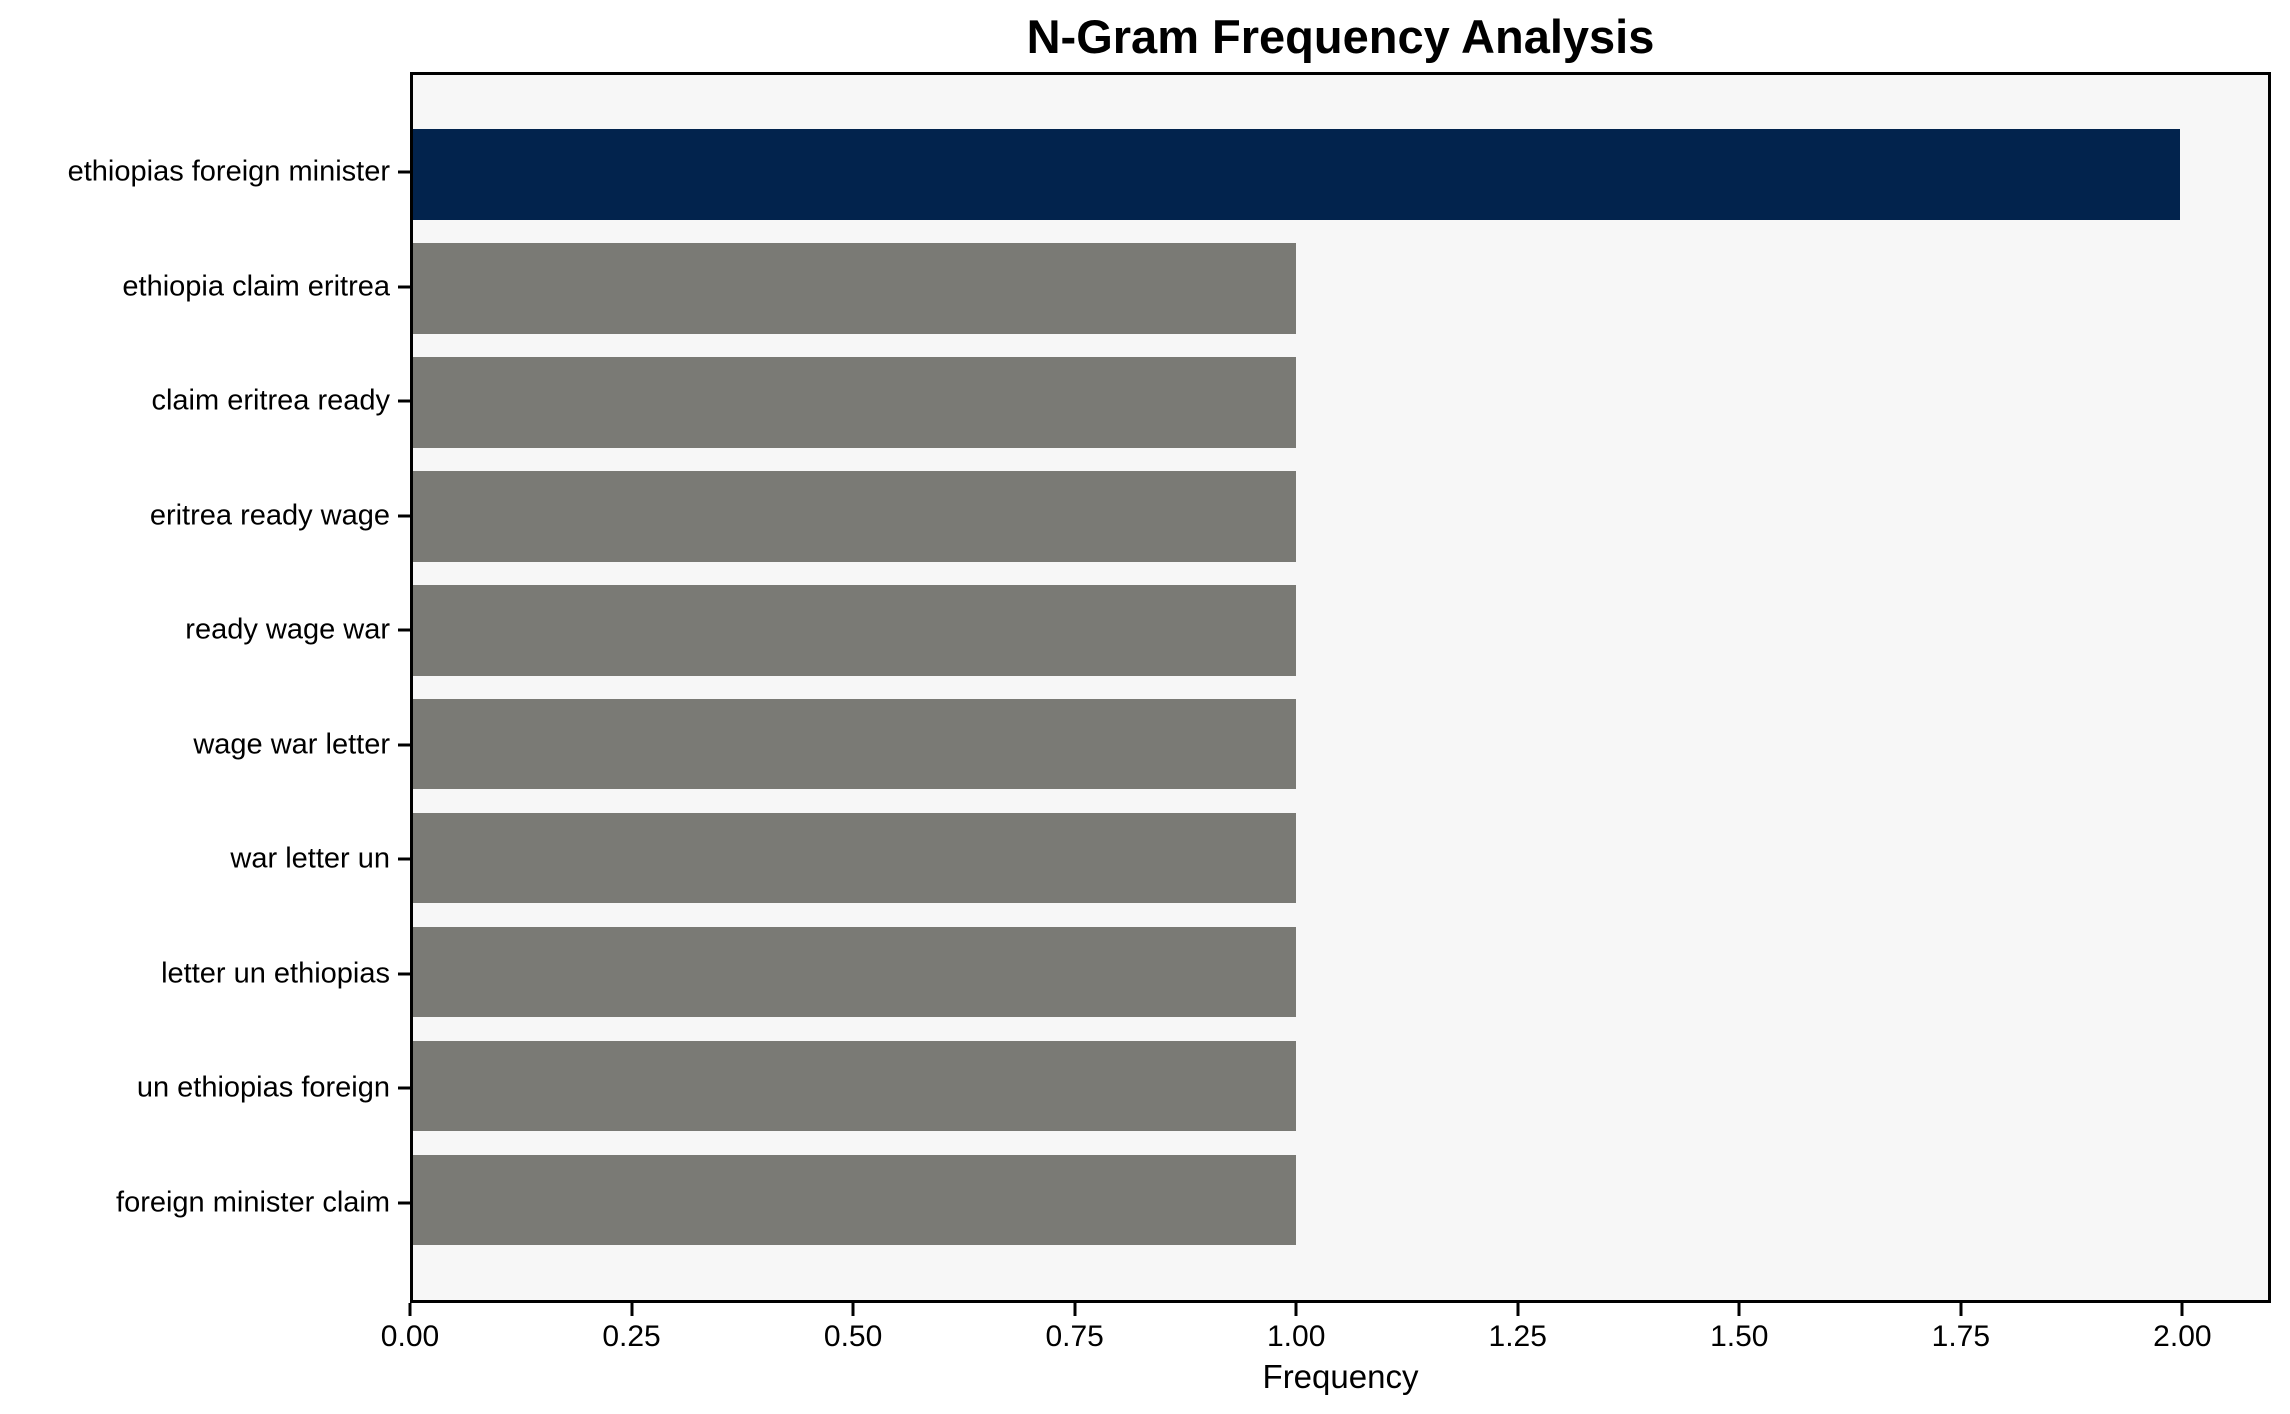  I want to click on x-tick-label: 0.25, so click(631, 1336).